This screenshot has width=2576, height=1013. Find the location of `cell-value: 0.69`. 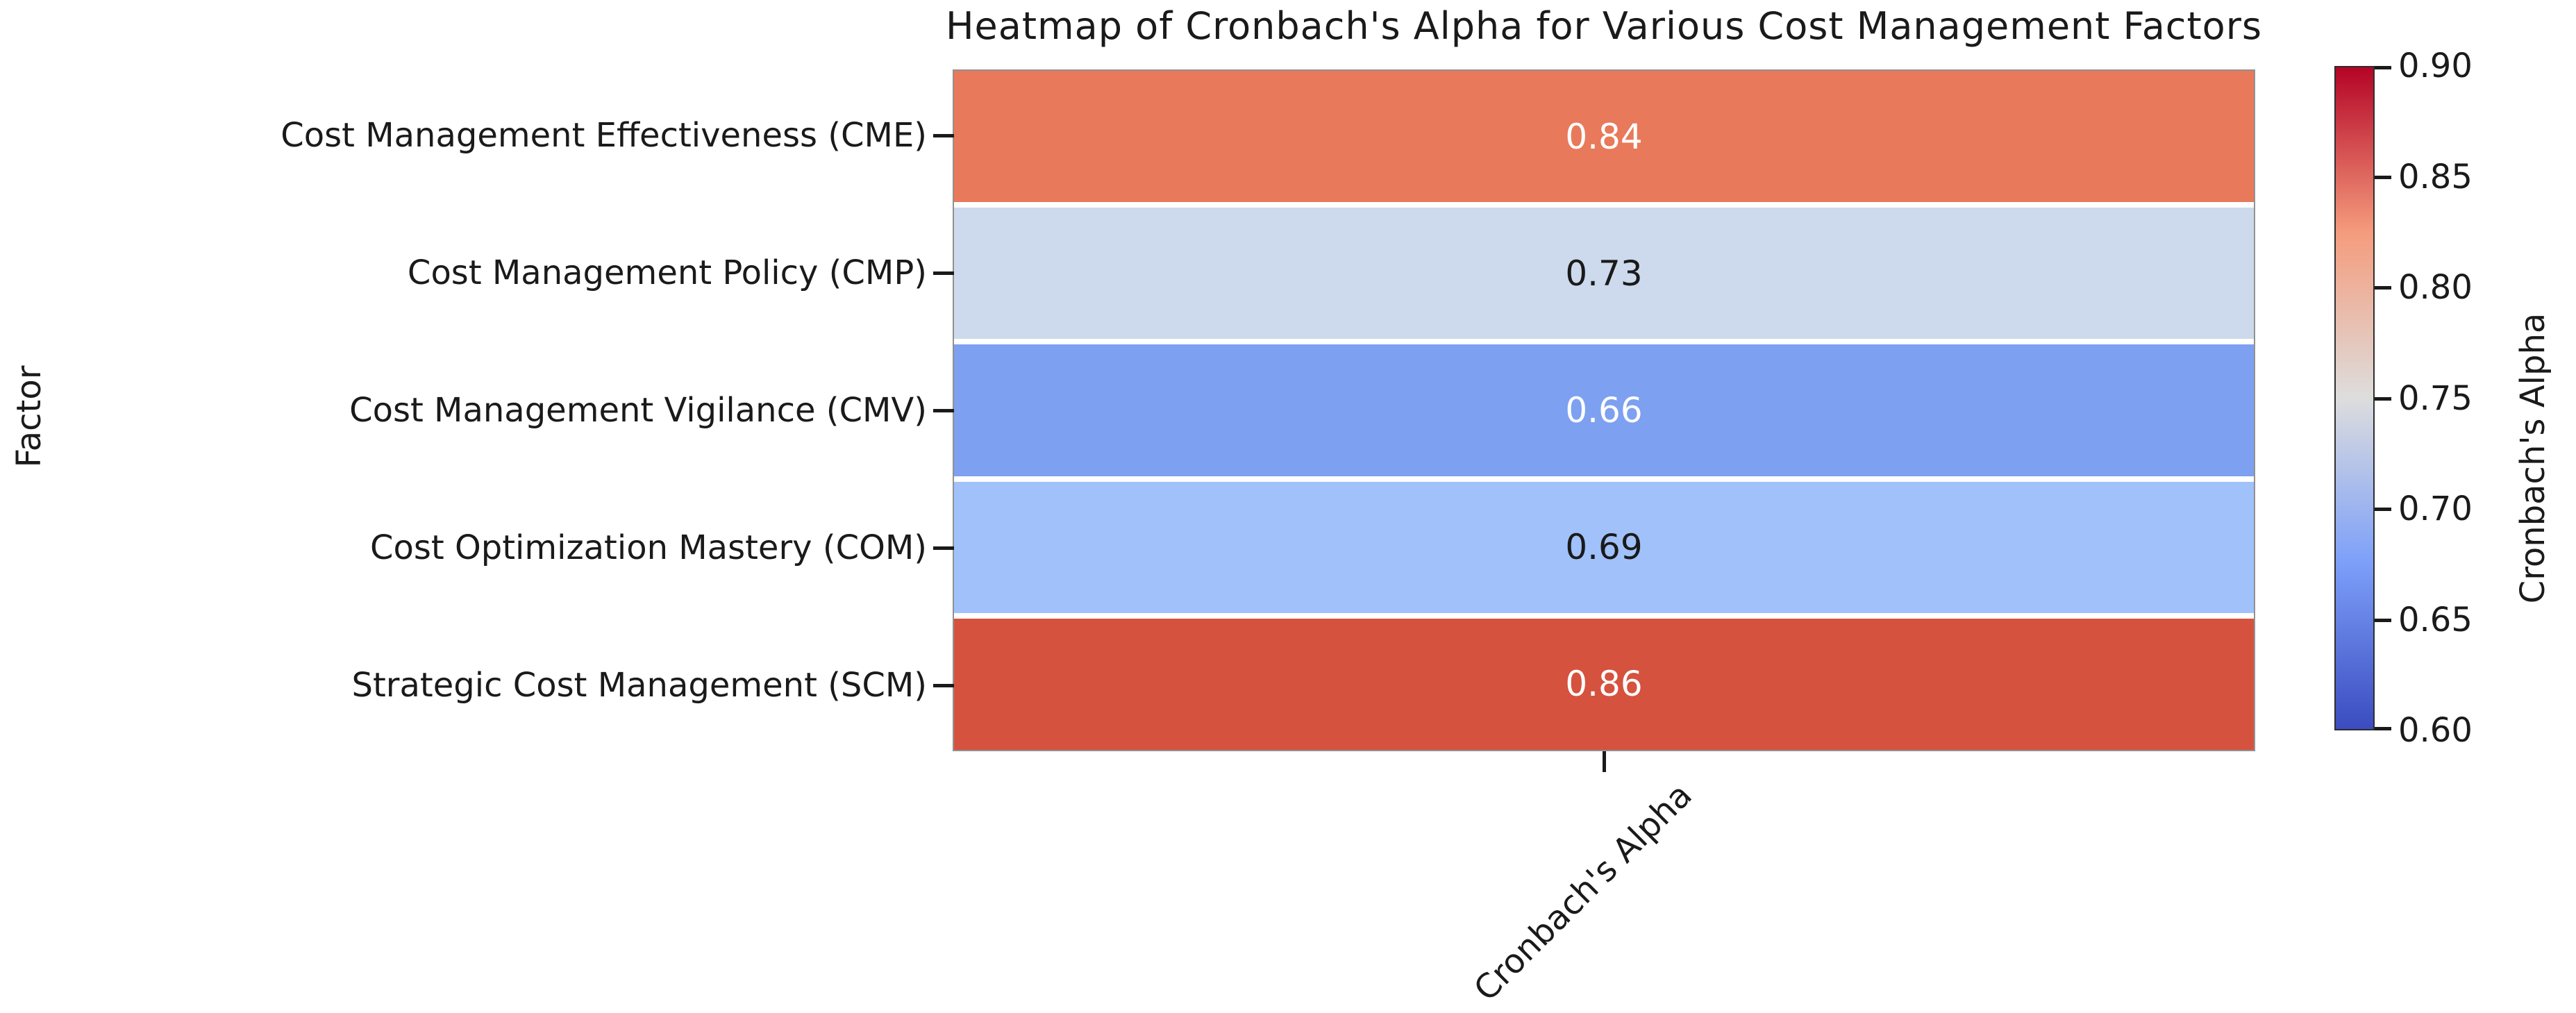

cell-value: 0.69 is located at coordinates (1604, 547).